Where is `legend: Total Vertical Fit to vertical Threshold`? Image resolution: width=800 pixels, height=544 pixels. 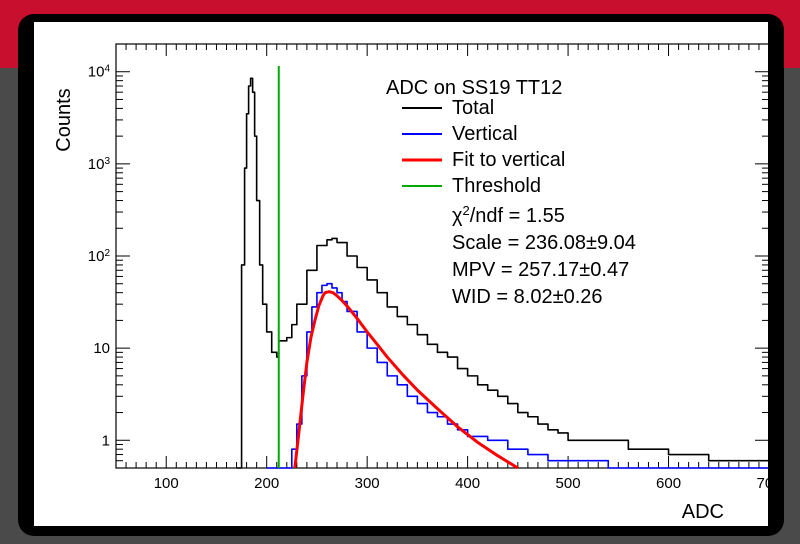 legend: Total Vertical Fit to vertical Threshold is located at coordinates (483, 147).